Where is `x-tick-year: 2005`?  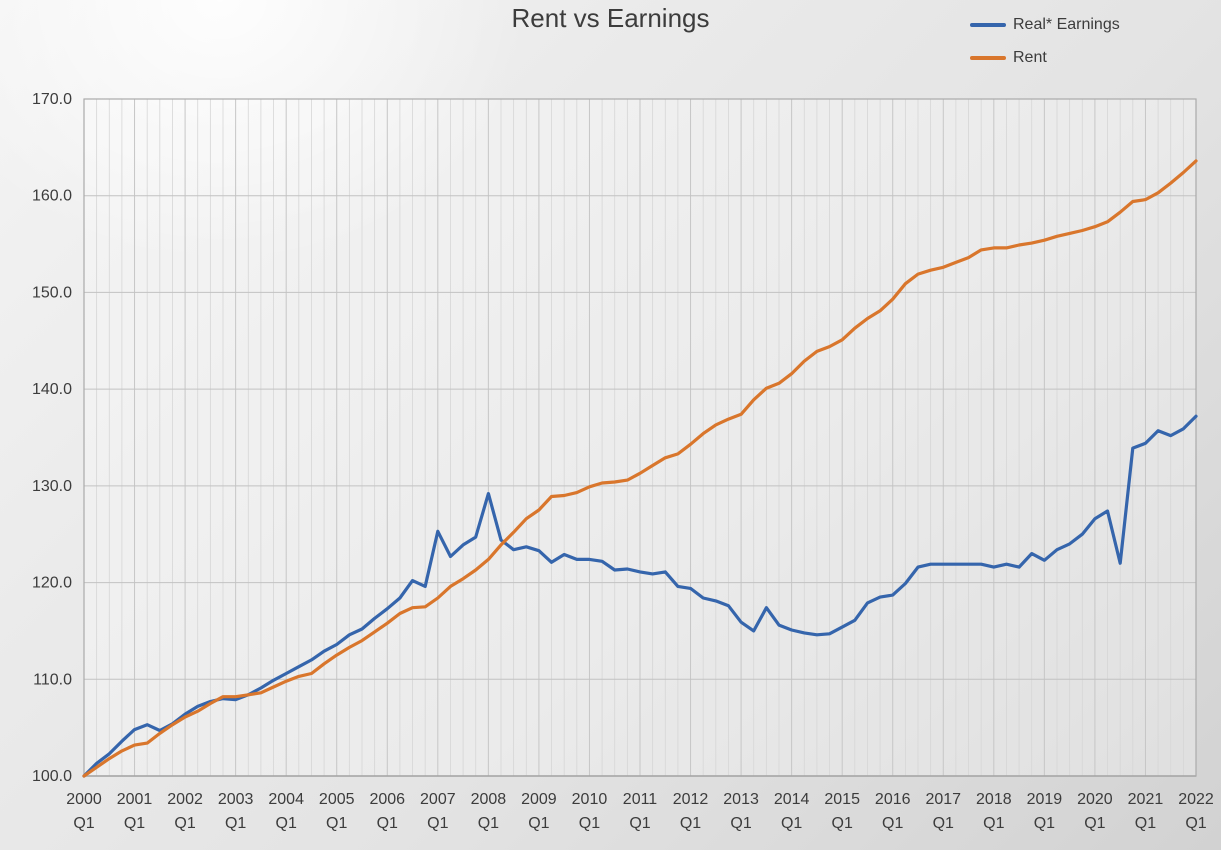 x-tick-year: 2005 is located at coordinates (337, 799).